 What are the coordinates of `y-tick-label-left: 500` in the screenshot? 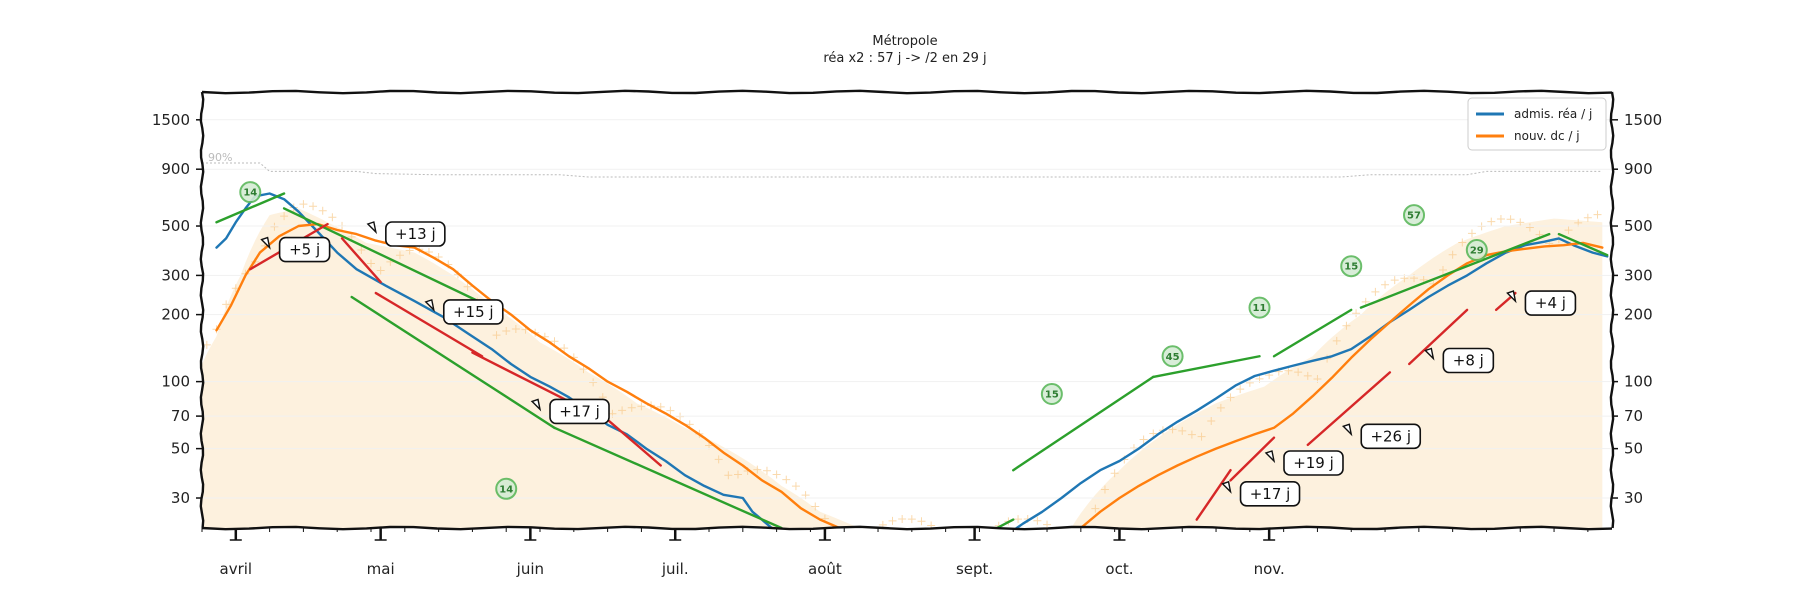 It's located at (175, 226).